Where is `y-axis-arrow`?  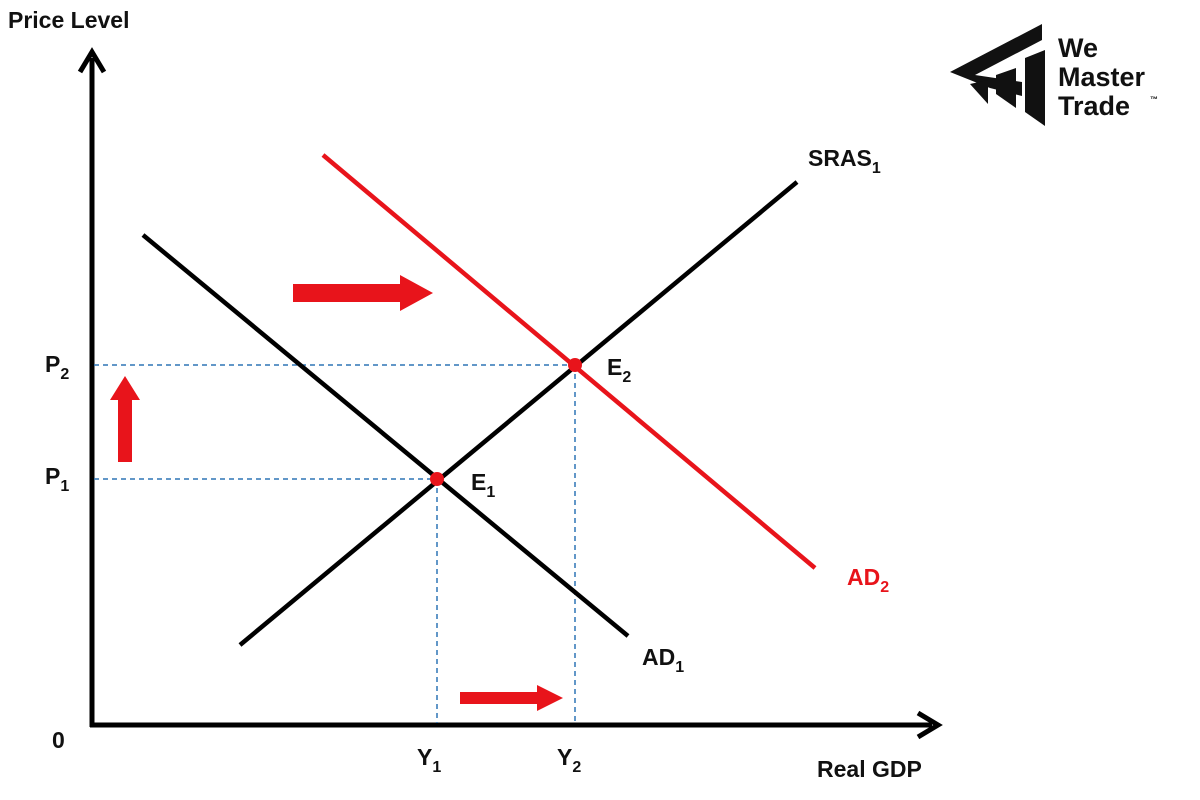 y-axis-arrow is located at coordinates (92, 60).